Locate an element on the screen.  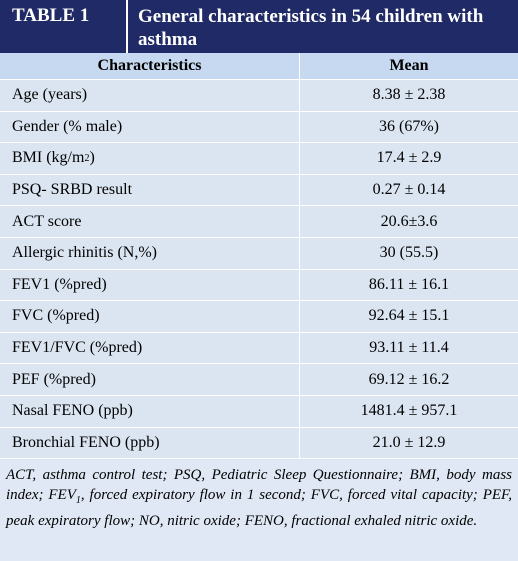
row-label: FEV1/FVC (%pred) is located at coordinates (150, 348).